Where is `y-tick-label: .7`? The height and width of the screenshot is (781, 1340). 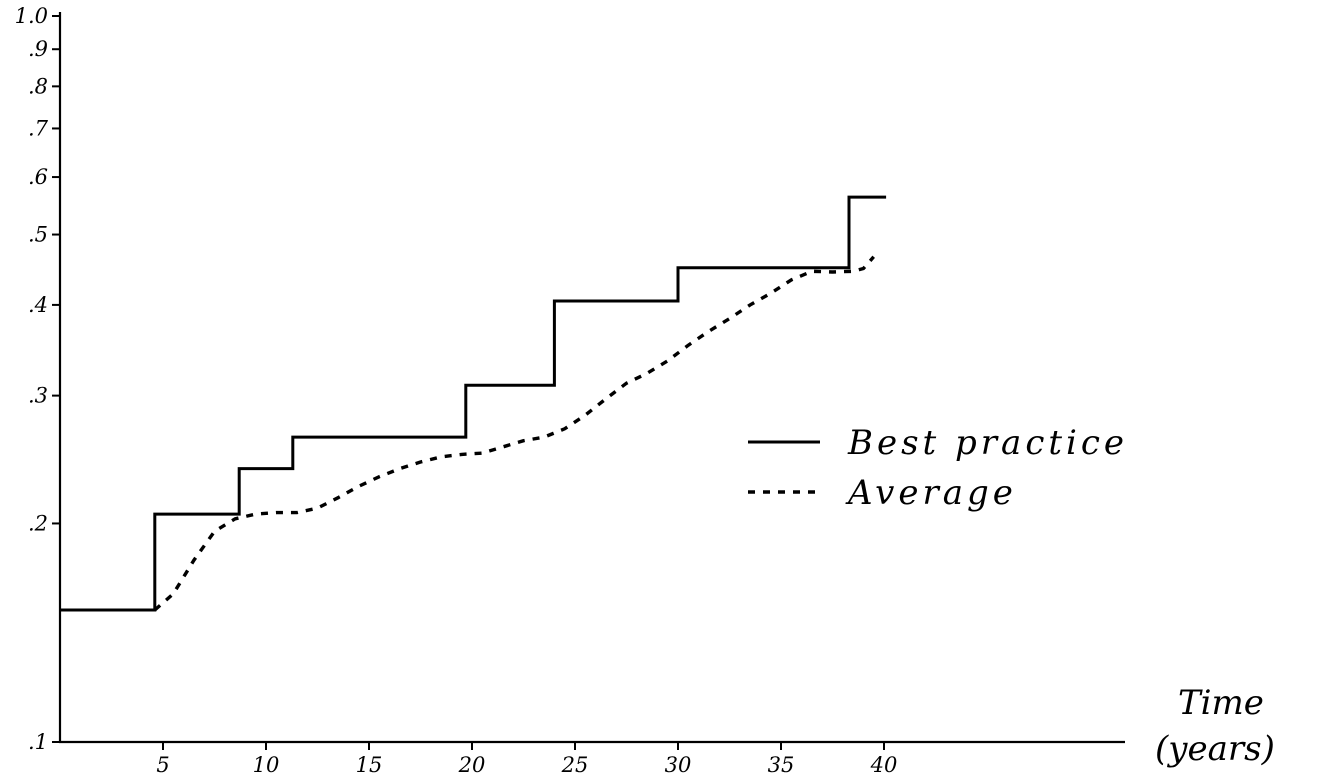
y-tick-label: .7 is located at coordinates (38, 128).